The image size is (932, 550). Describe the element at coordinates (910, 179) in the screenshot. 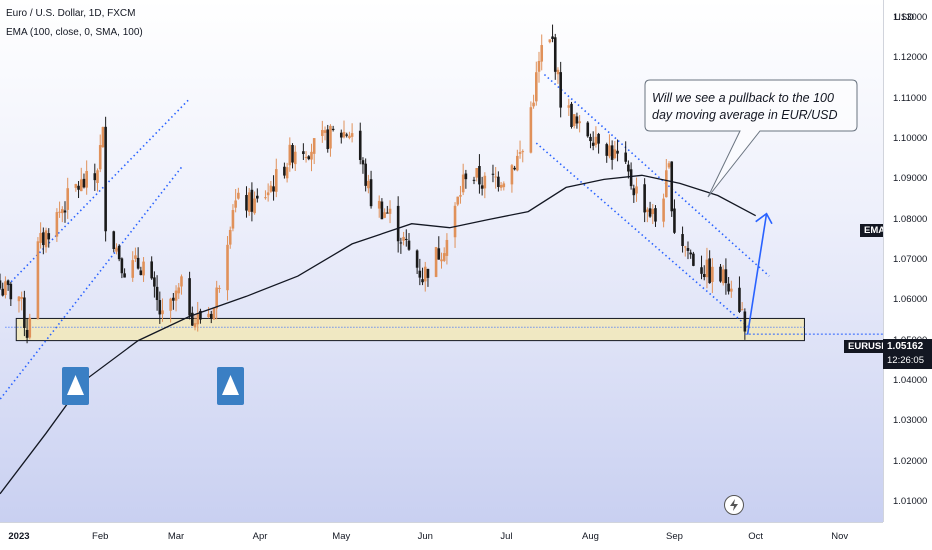

I see `price-tick-label: 1.09000` at that location.